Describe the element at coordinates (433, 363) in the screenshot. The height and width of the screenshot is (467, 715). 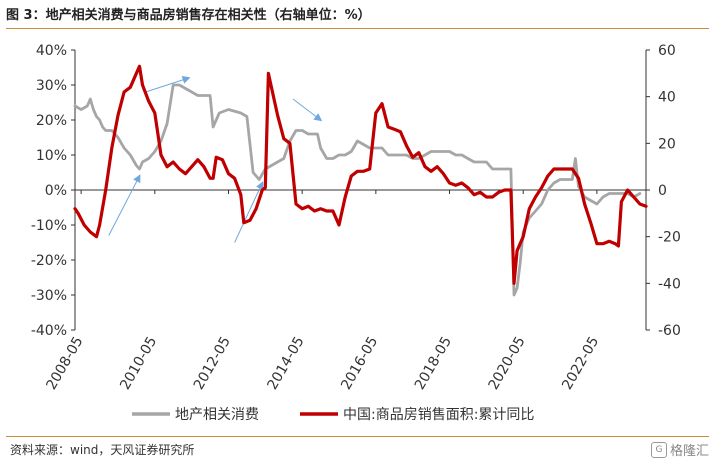
I see `x-tick-label: 2018-05` at that location.